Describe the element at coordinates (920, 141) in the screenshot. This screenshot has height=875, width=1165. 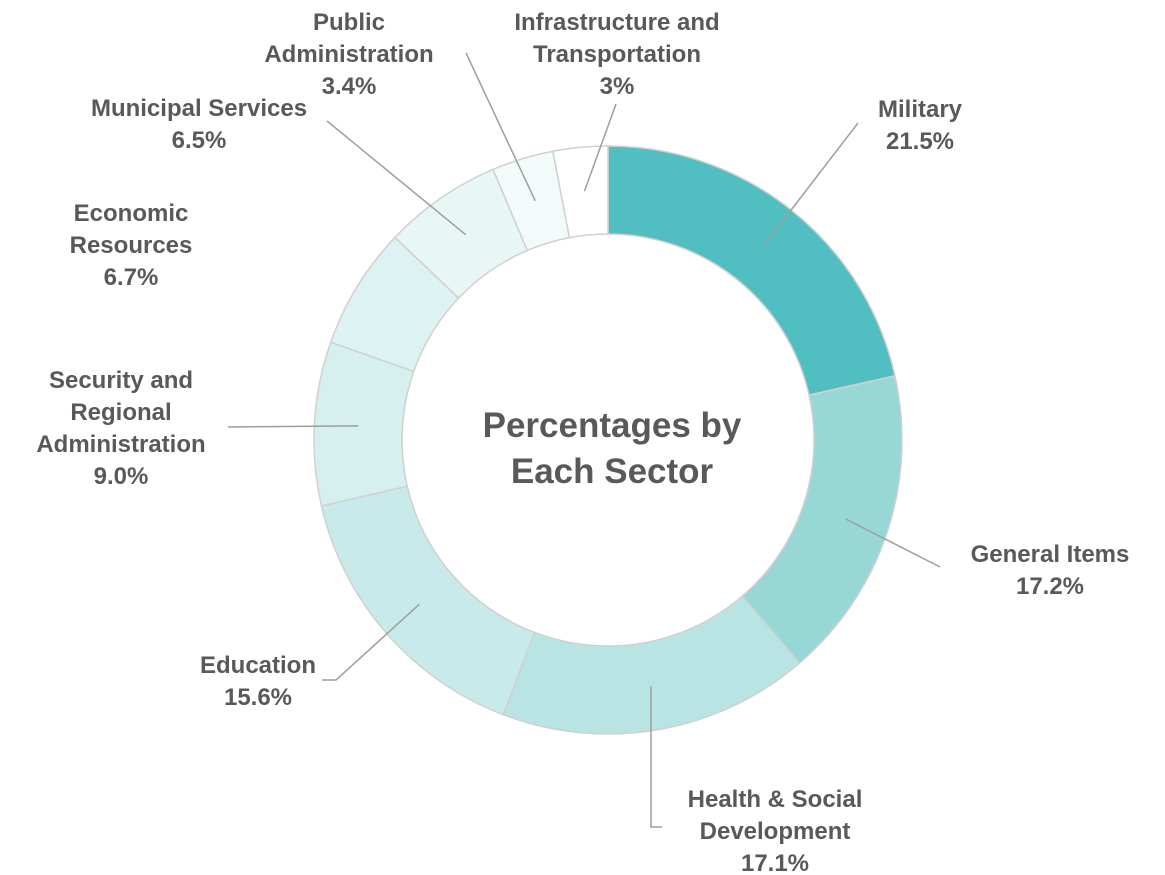
I see `label-line-military: 21.5%` at that location.